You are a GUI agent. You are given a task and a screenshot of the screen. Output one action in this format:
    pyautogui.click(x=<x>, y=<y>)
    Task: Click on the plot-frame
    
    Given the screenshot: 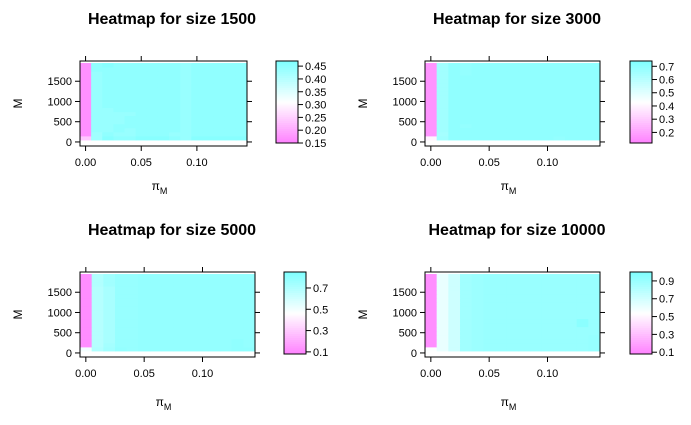 What is the action you would take?
    pyautogui.click(x=512, y=103)
    